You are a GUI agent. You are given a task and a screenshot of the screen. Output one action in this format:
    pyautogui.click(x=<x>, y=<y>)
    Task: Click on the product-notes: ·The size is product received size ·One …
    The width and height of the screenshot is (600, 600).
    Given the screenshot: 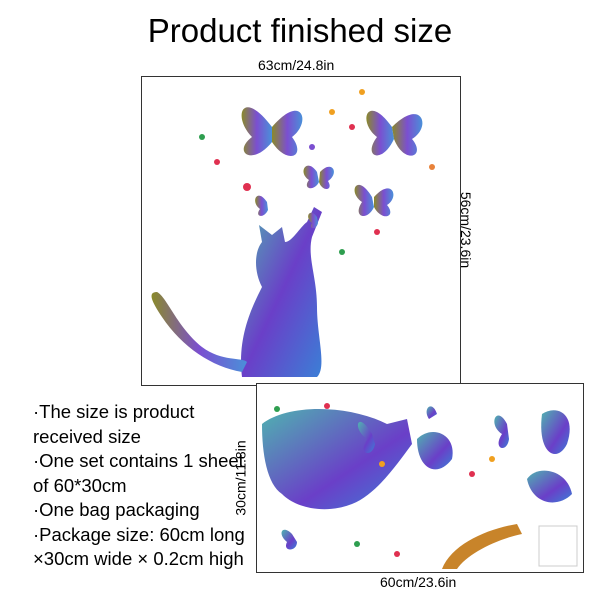 What is the action you would take?
    pyautogui.click(x=148, y=486)
    